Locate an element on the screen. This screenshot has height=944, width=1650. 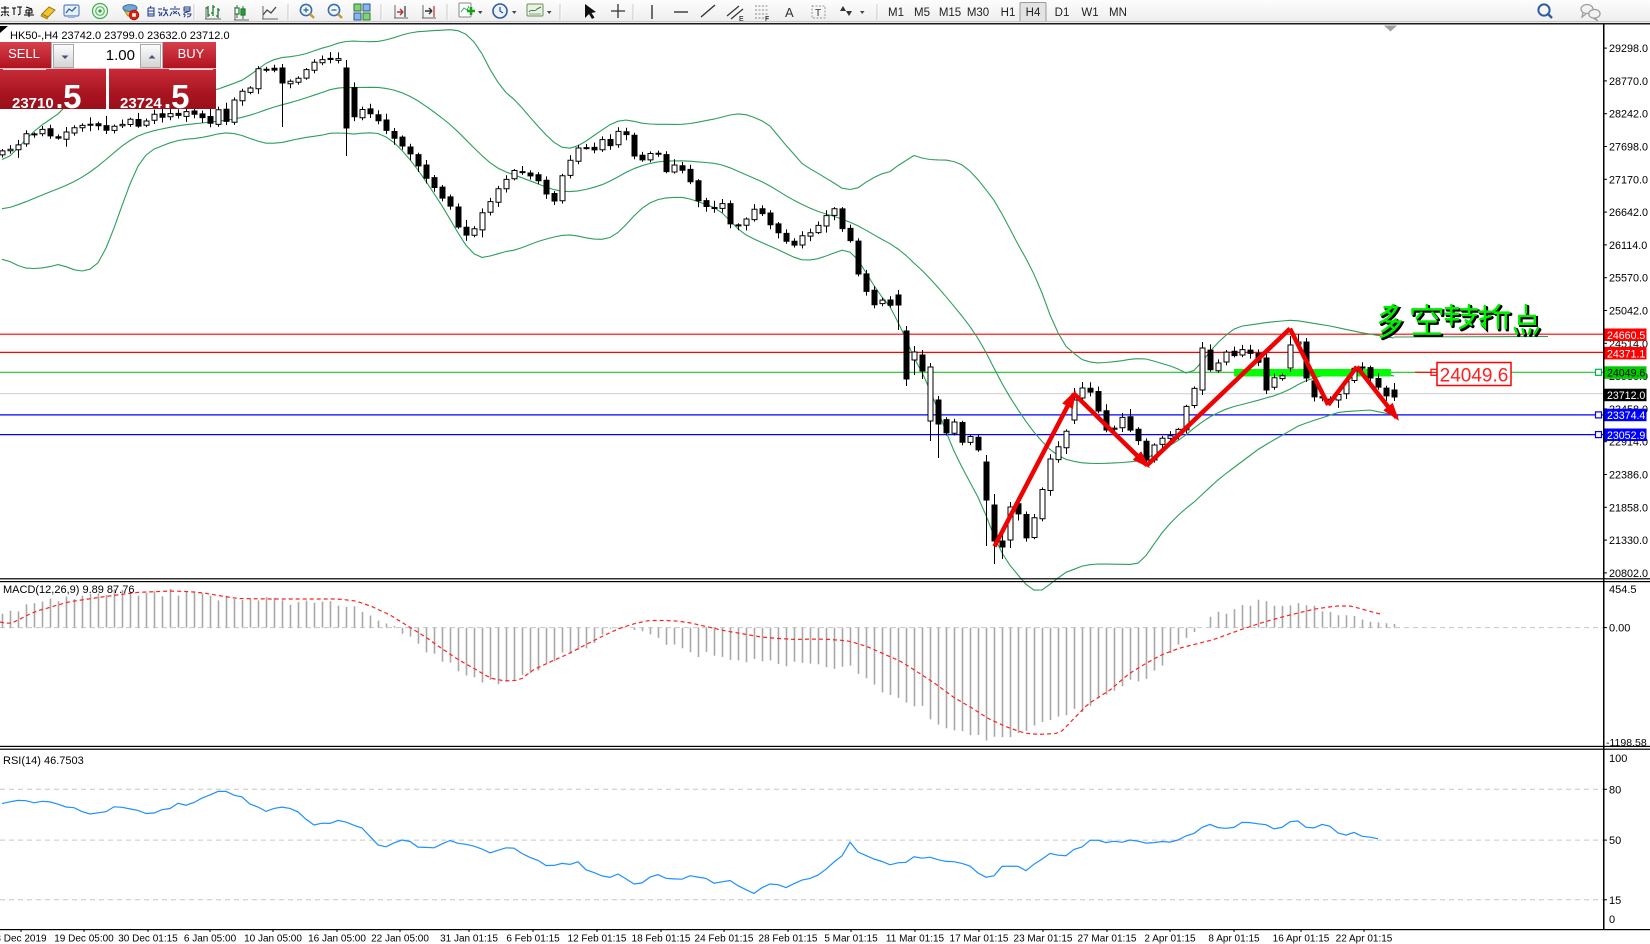
svg-text: MN is located at coordinates (1118, 13).